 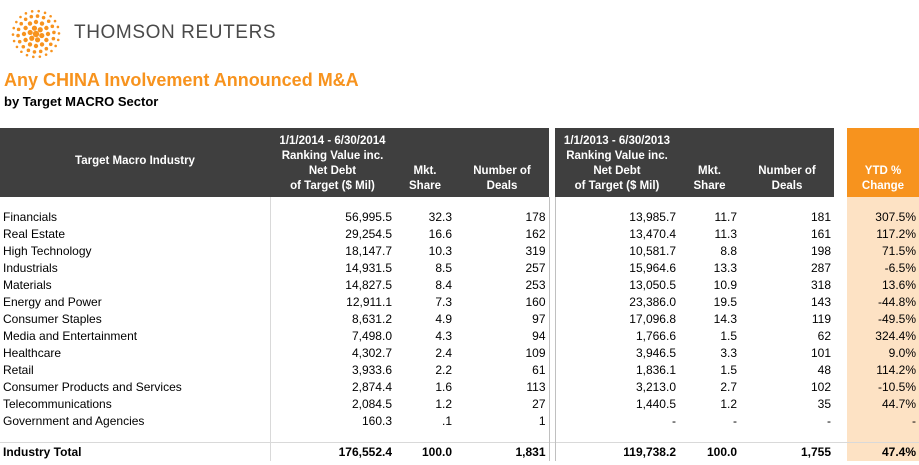 What do you see at coordinates (459, 370) in the screenshot?
I see `table-row: Retail 3,933.6 2.2 61 1,836.1 1.5 48 114.2%` at bounding box center [459, 370].